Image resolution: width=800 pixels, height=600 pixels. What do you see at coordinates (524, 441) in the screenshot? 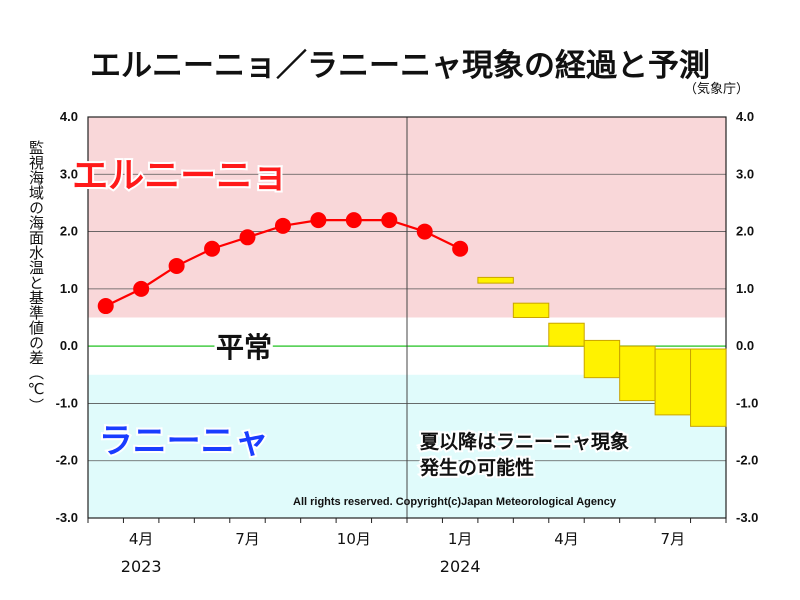
I see `forecast-note-line1: 夏以降はラニーニャ現象` at bounding box center [524, 441].